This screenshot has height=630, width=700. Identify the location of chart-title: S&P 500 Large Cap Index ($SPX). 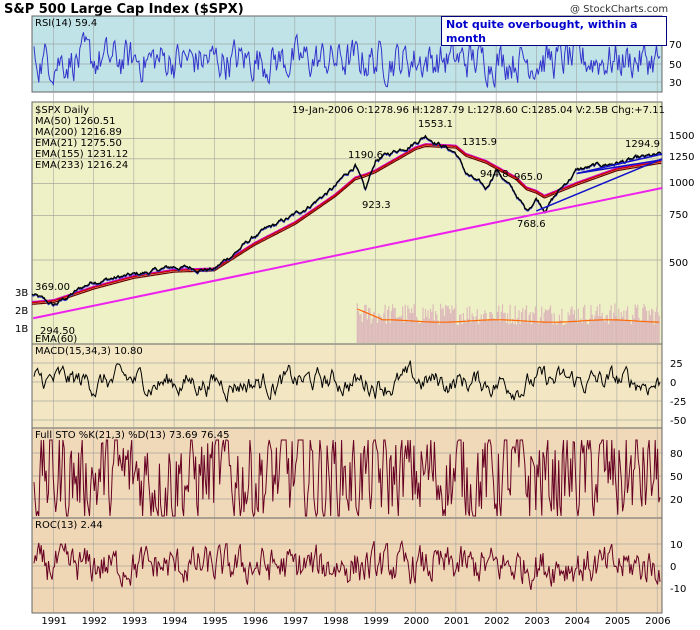
(124, 9).